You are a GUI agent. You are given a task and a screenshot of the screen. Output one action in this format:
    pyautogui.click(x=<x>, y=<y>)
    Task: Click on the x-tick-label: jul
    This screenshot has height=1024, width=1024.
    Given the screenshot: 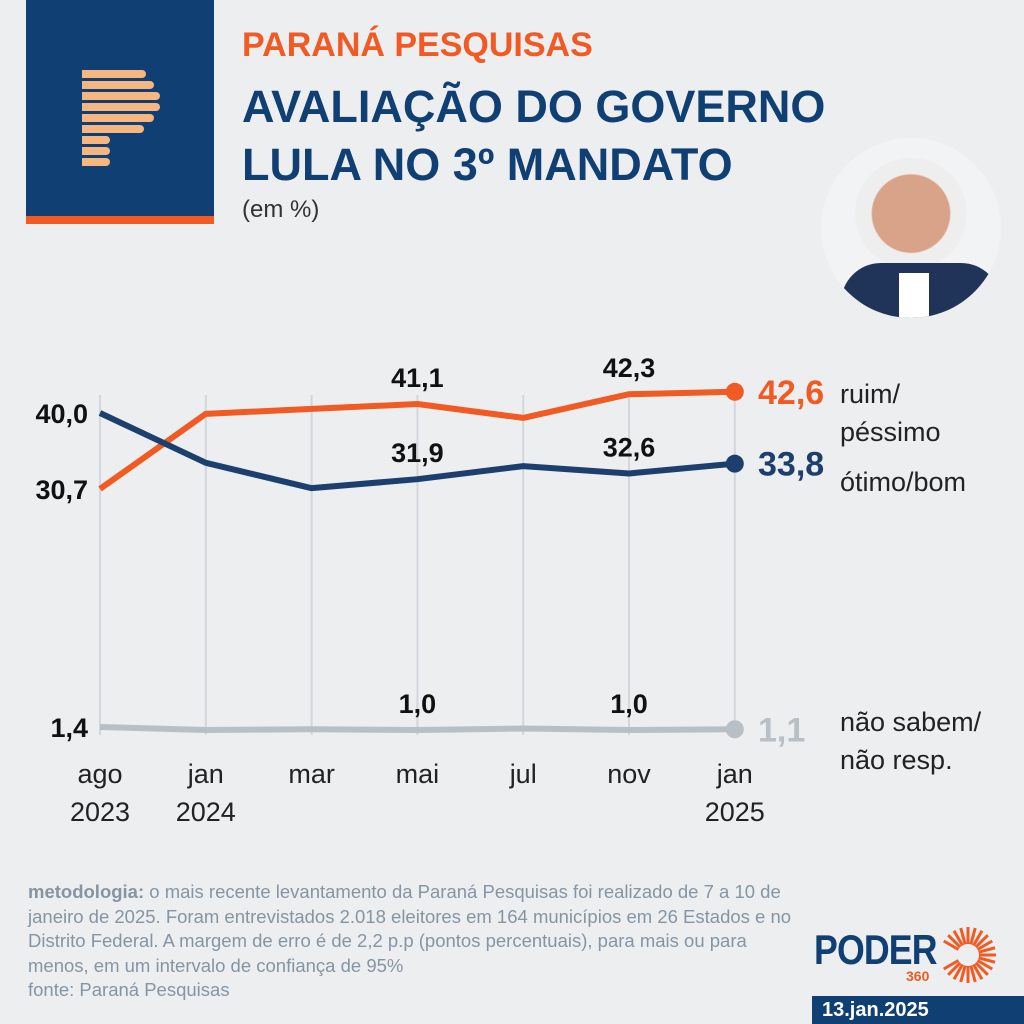 What is the action you would take?
    pyautogui.click(x=523, y=774)
    